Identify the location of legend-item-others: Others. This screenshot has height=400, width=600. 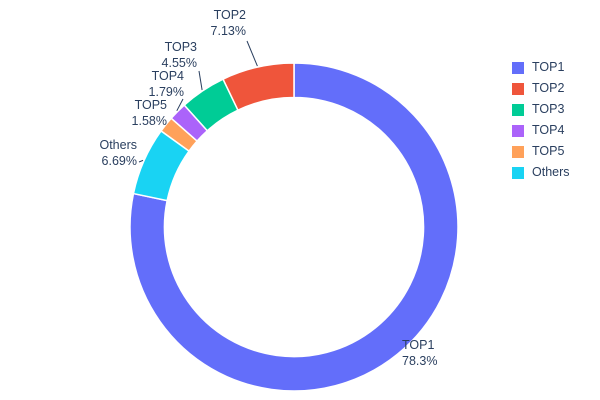
(541, 172).